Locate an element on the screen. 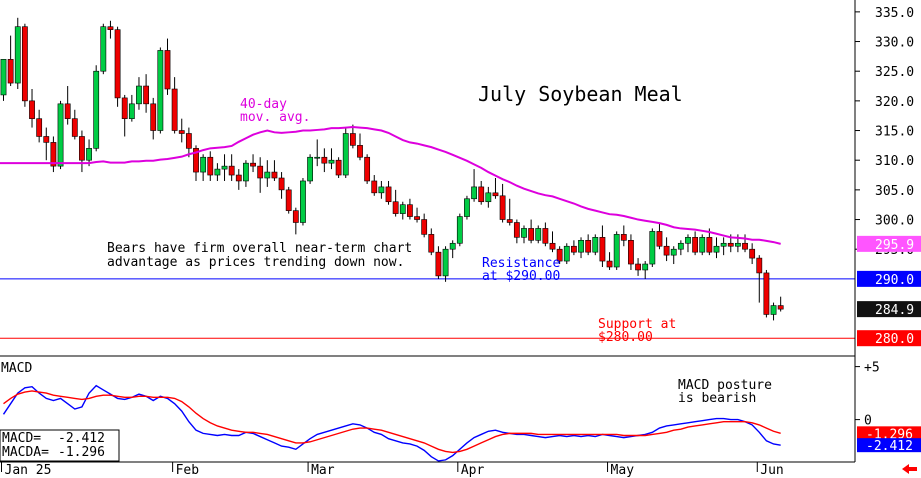 This screenshot has height=478, width=921. macd-annotation-line1: MACD posture is located at coordinates (725, 385).